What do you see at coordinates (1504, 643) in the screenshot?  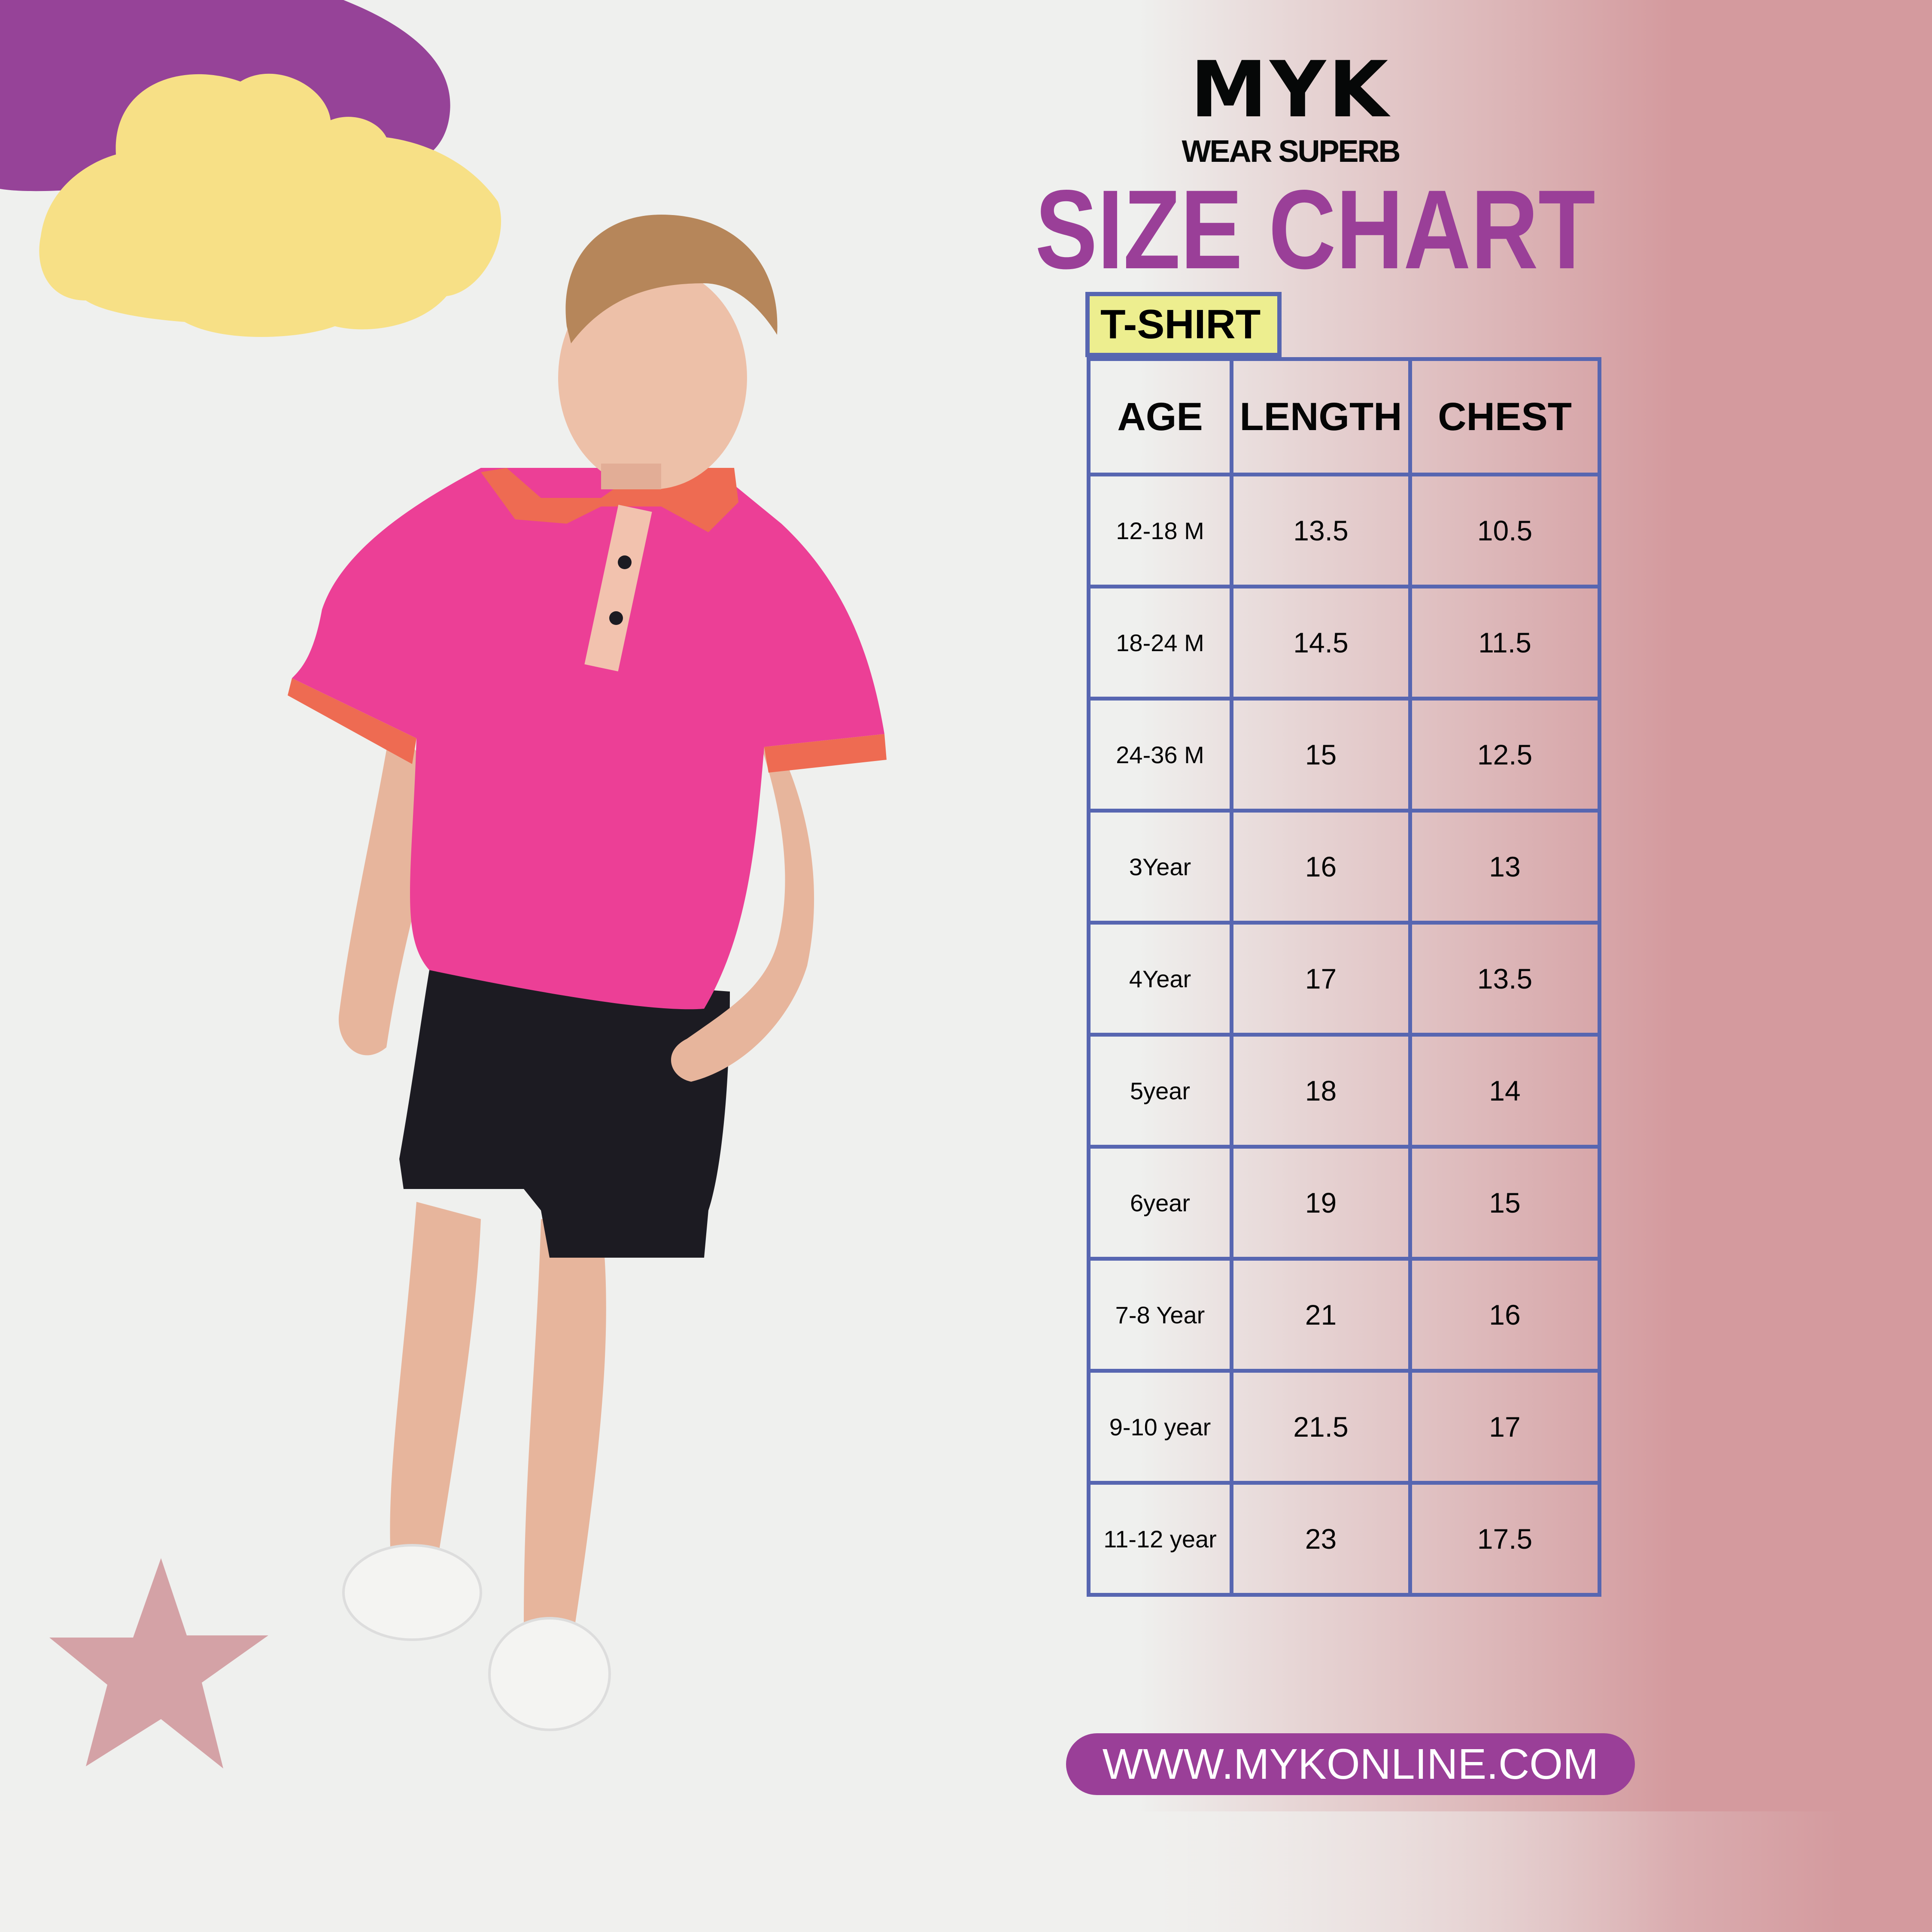 I see `cell-chest: 11.5` at bounding box center [1504, 643].